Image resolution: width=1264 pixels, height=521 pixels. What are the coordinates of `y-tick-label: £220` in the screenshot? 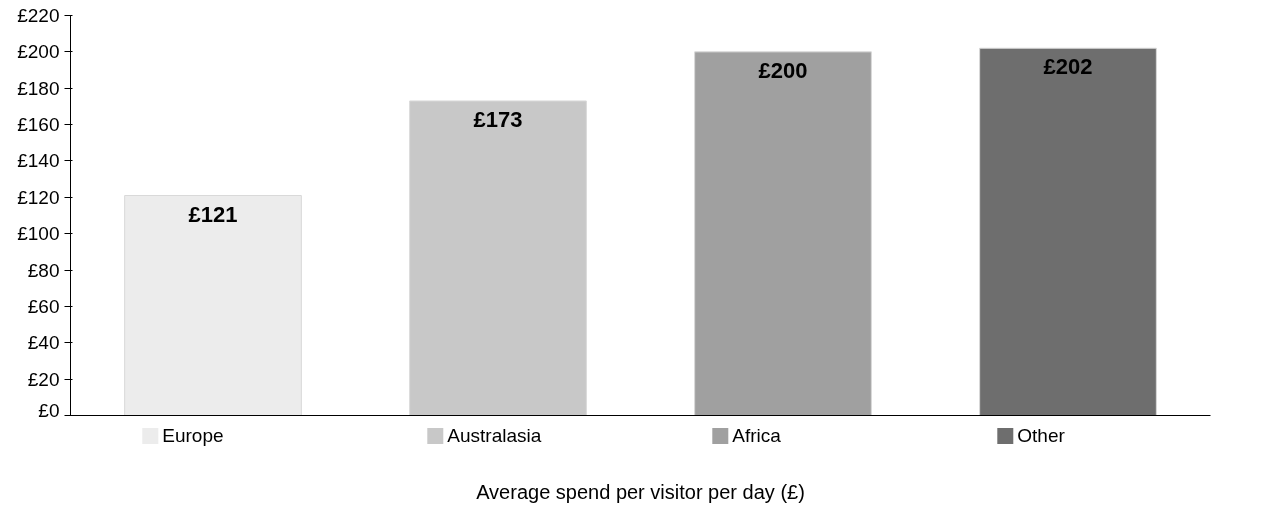 It's located at (38, 15).